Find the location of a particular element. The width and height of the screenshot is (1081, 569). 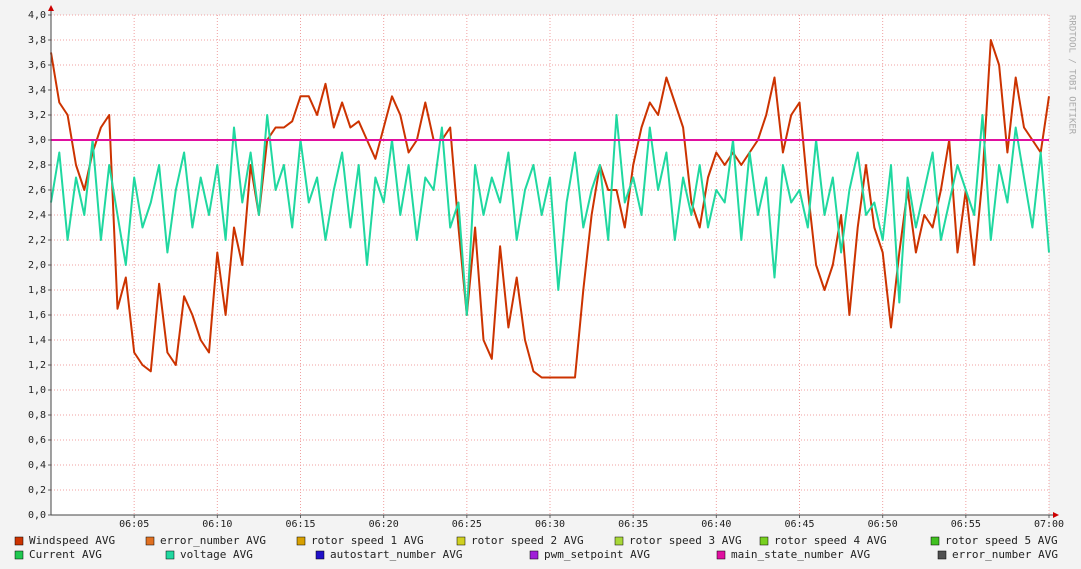

legend-label: rotor speed 1 AVG is located at coordinates (367, 540).